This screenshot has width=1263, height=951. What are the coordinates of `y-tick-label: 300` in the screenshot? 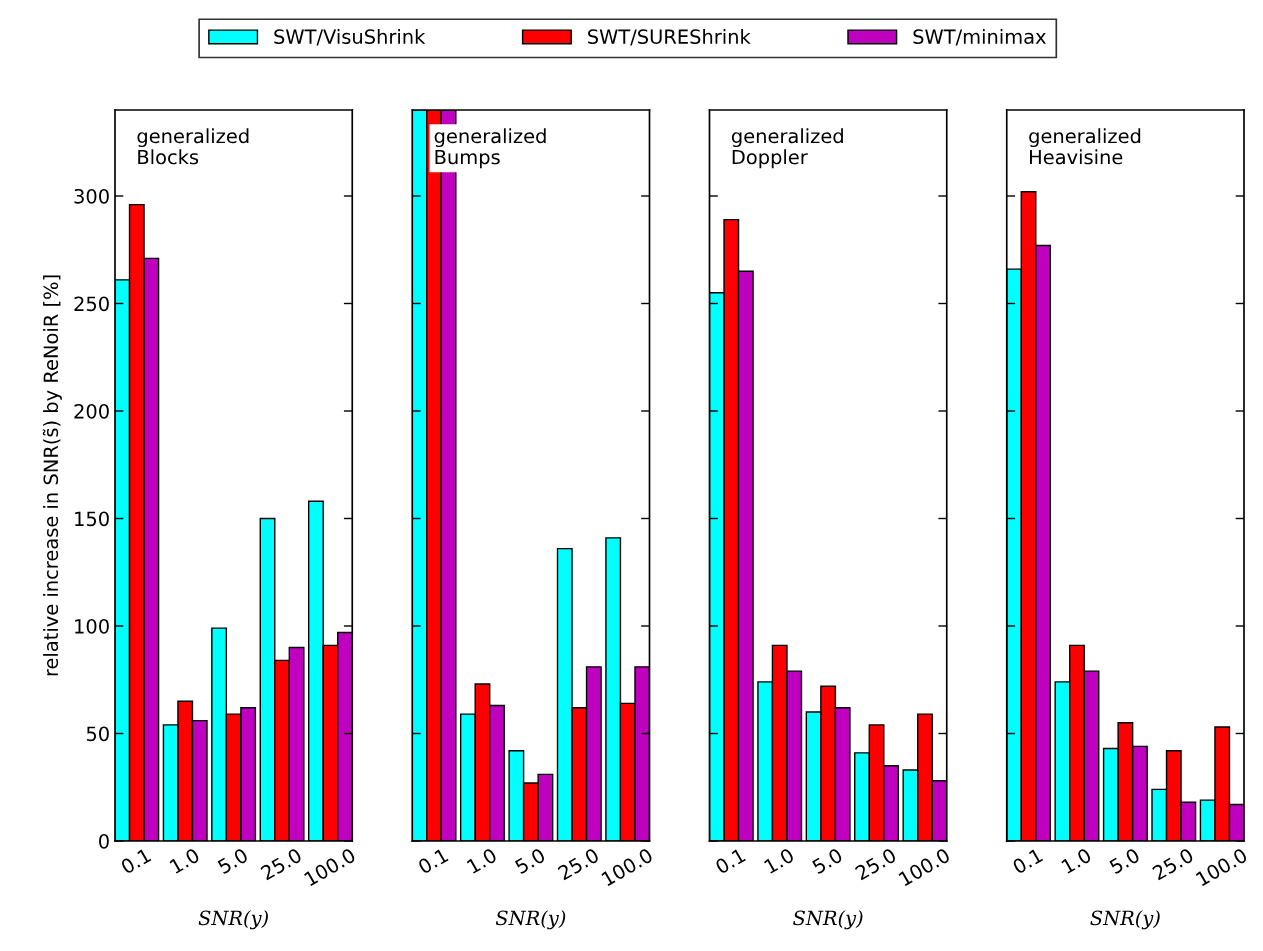 It's located at (91, 196).